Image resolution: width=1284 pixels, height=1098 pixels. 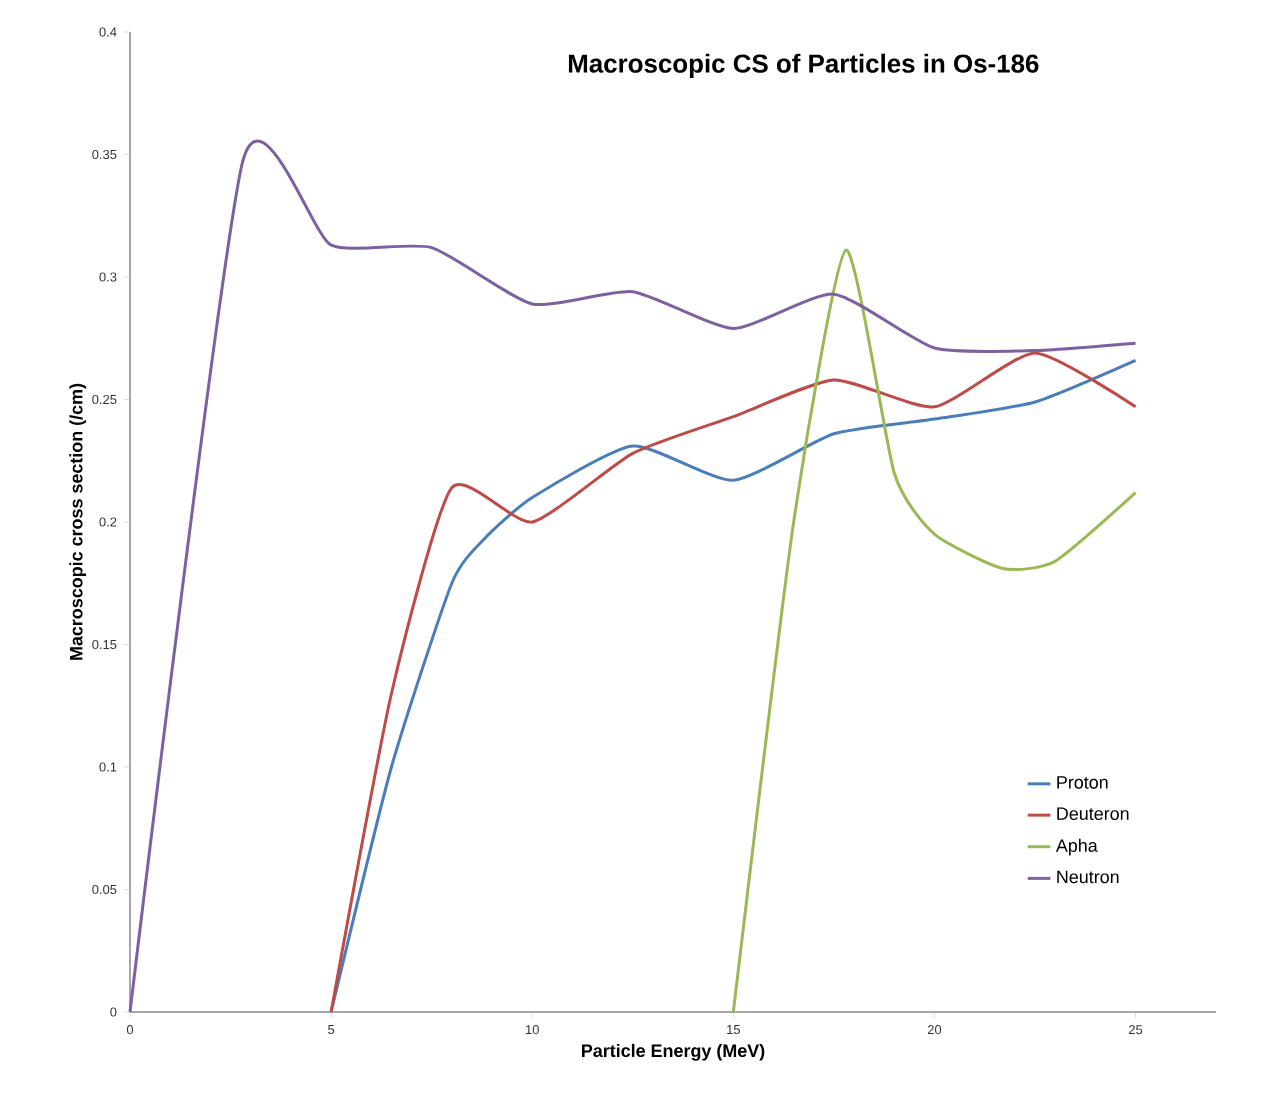 I want to click on y-axis-title: Macroscopic cross section (/cm), so click(x=78, y=521).